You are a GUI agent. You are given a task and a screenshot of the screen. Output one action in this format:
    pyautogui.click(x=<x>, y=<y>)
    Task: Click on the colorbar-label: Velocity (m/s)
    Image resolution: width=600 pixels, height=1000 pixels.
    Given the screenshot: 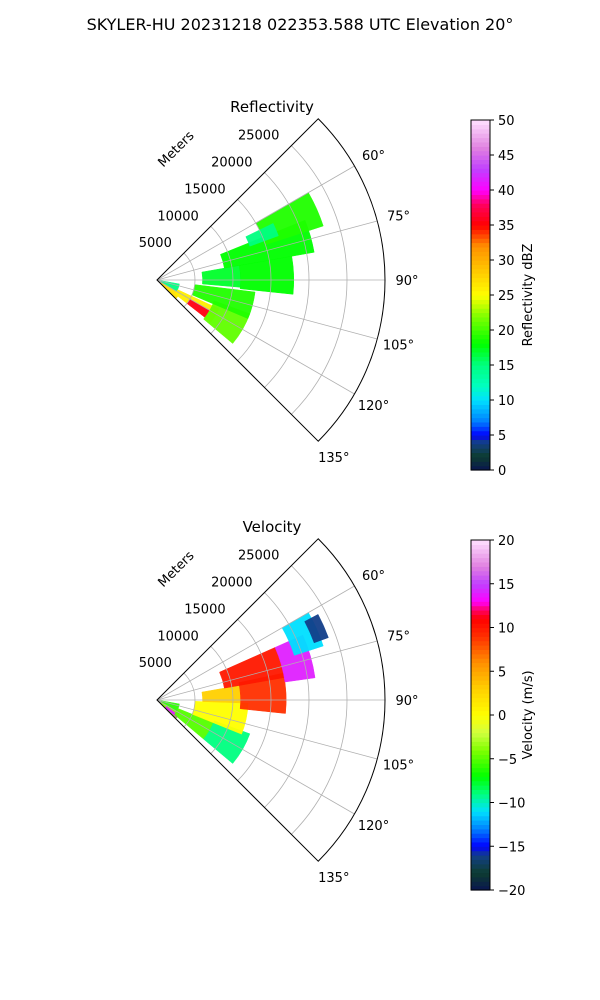 What is the action you would take?
    pyautogui.click(x=528, y=714)
    